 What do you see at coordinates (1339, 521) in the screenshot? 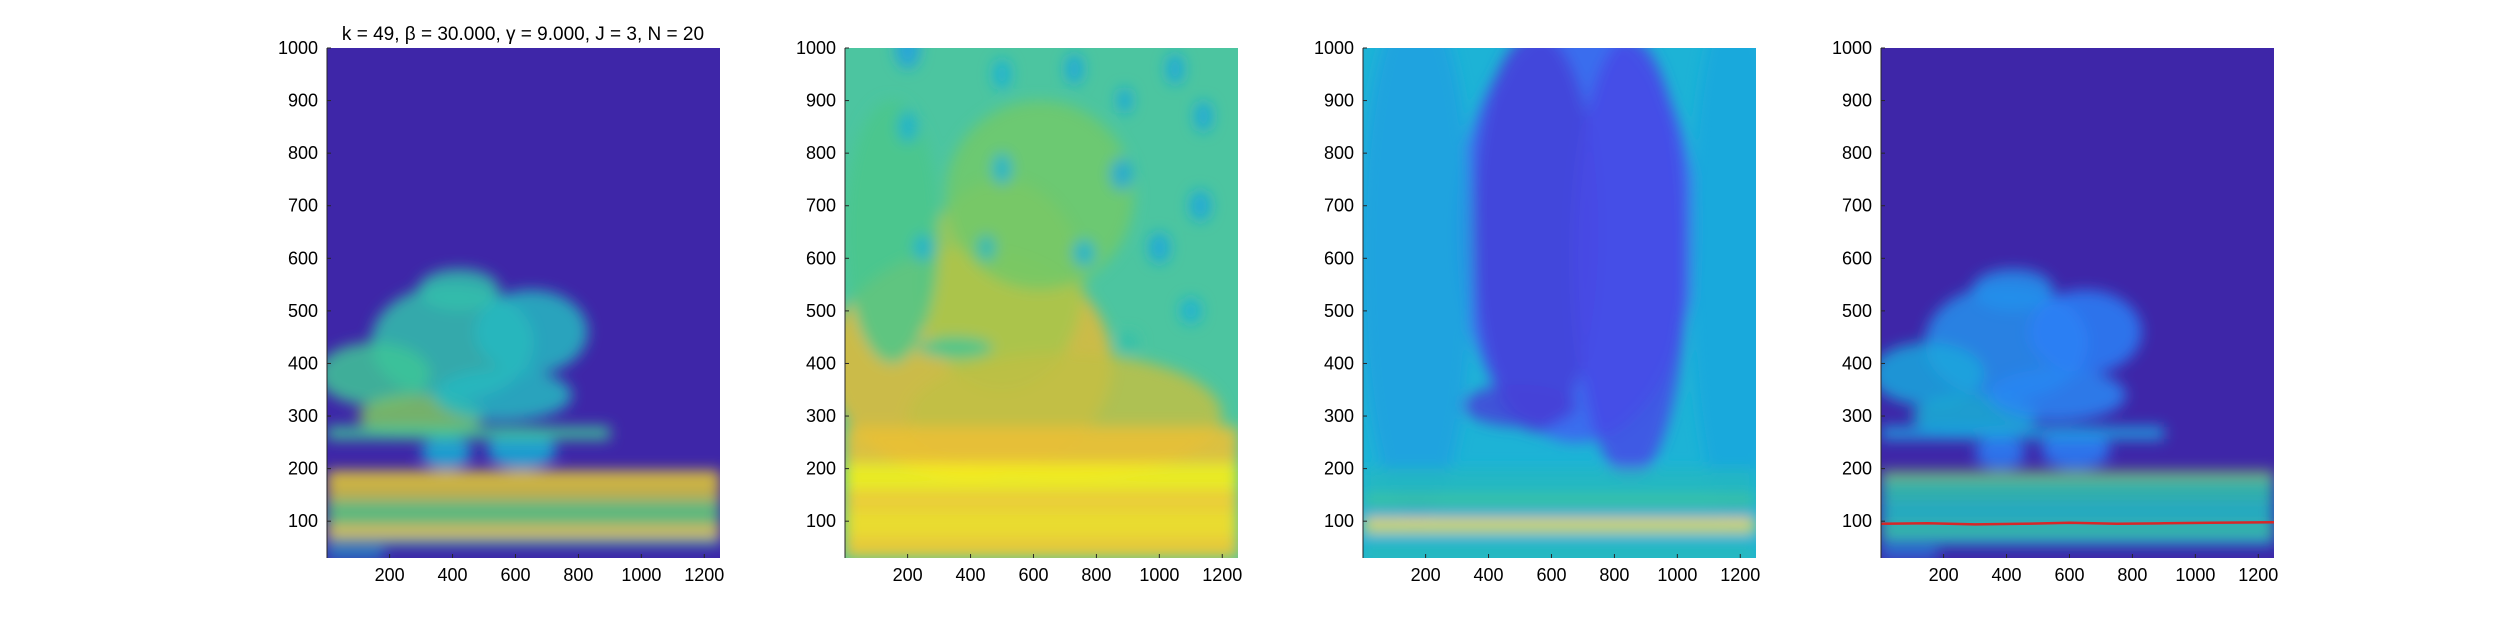
I see `y-tick-label: 100` at bounding box center [1339, 521].